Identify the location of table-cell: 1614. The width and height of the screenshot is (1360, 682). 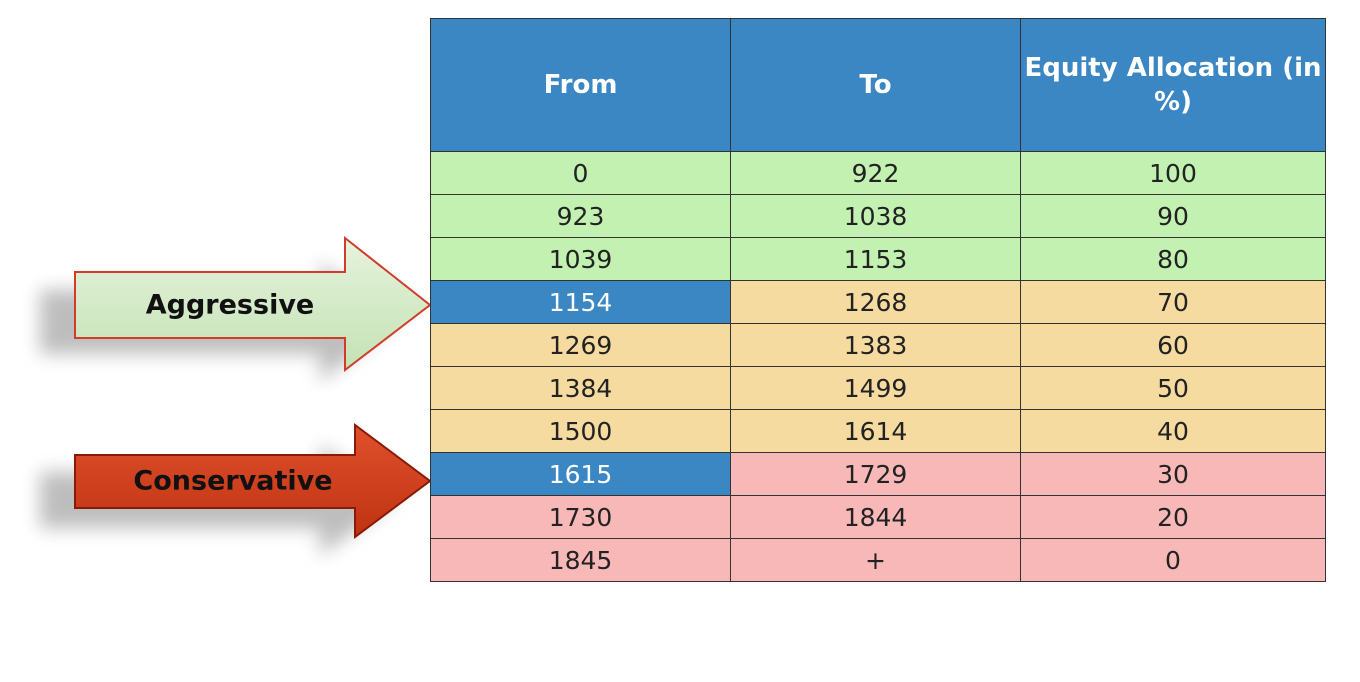
(875, 431).